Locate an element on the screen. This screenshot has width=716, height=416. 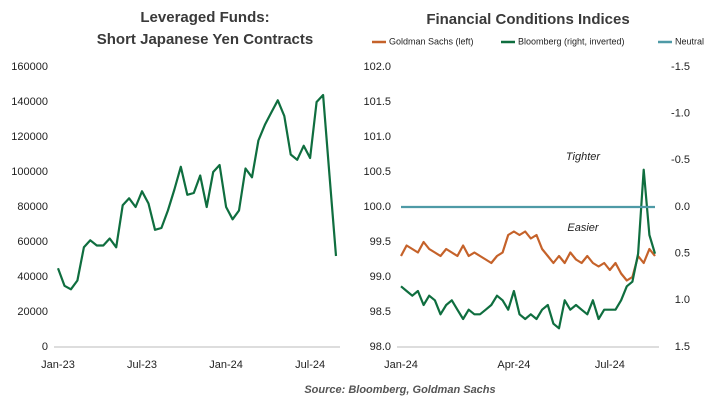
y2-tick-label: 1.0 is located at coordinates (682, 300).